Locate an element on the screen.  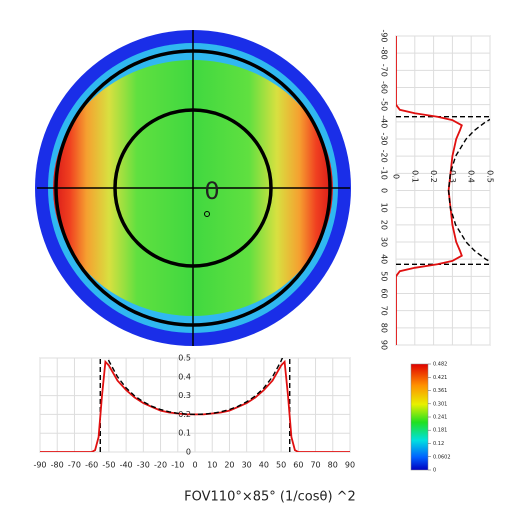
y-tick-label: 50 is located at coordinates (384, 276).